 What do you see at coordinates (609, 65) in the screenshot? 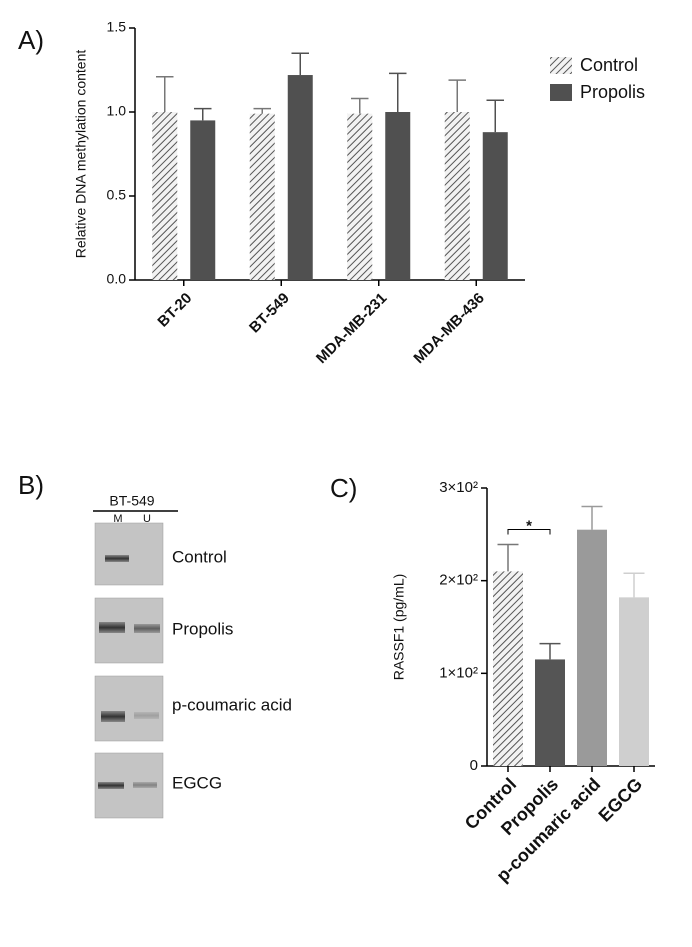
I see `legend-label: Control` at bounding box center [609, 65].